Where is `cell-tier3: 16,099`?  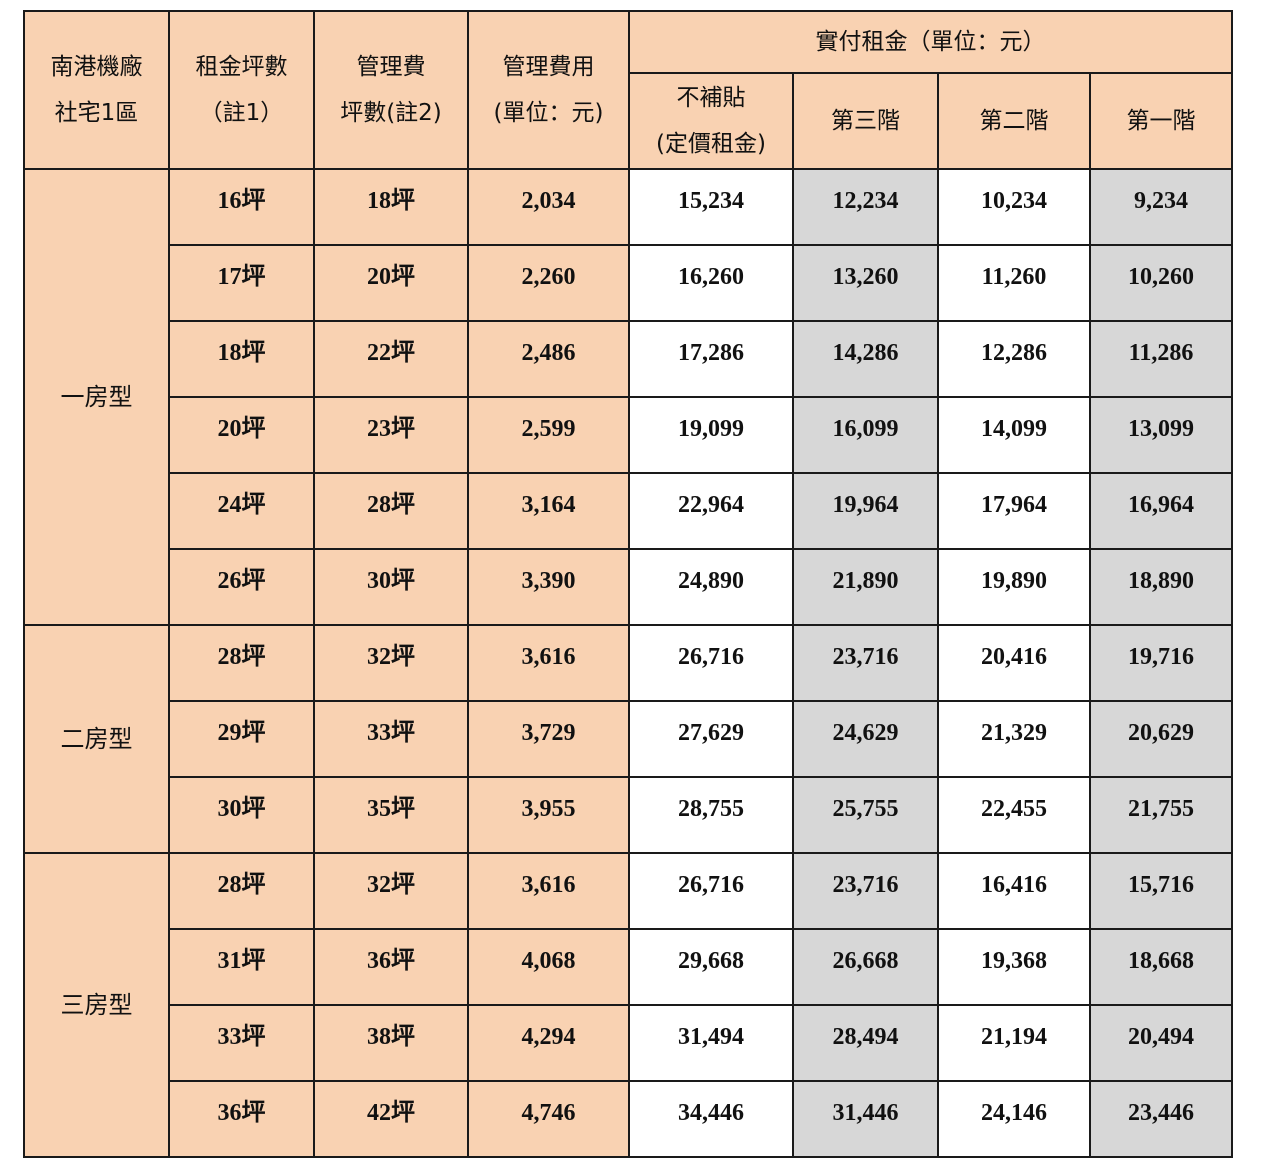 cell-tier3: 16,099 is located at coordinates (865, 435).